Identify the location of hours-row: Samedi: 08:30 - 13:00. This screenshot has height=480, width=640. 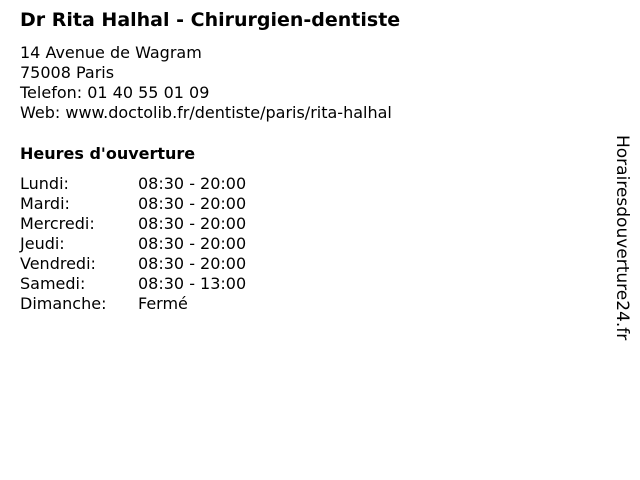
(133, 284).